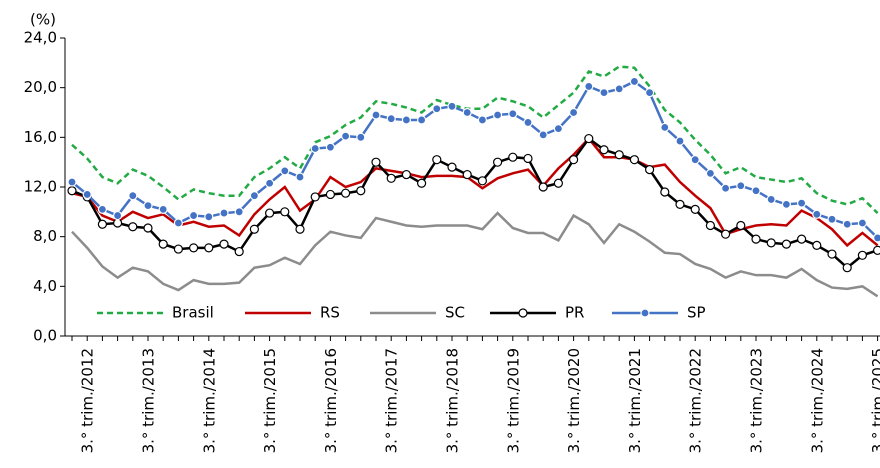  What do you see at coordinates (874, 400) in the screenshot?
I see `x-tick-label: 3.° trim./2025` at bounding box center [874, 400].